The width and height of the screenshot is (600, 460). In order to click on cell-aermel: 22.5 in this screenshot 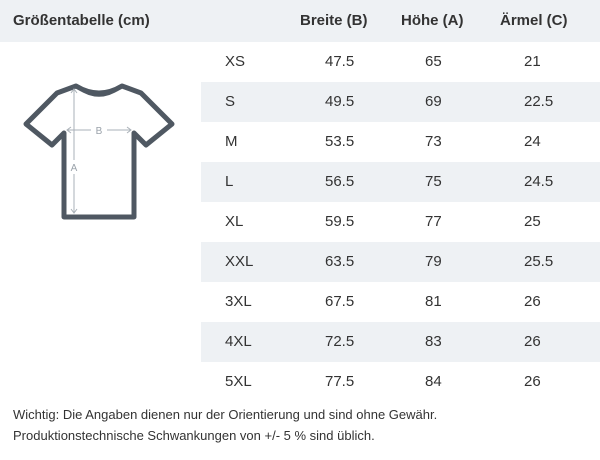, I will do `click(539, 101)`.